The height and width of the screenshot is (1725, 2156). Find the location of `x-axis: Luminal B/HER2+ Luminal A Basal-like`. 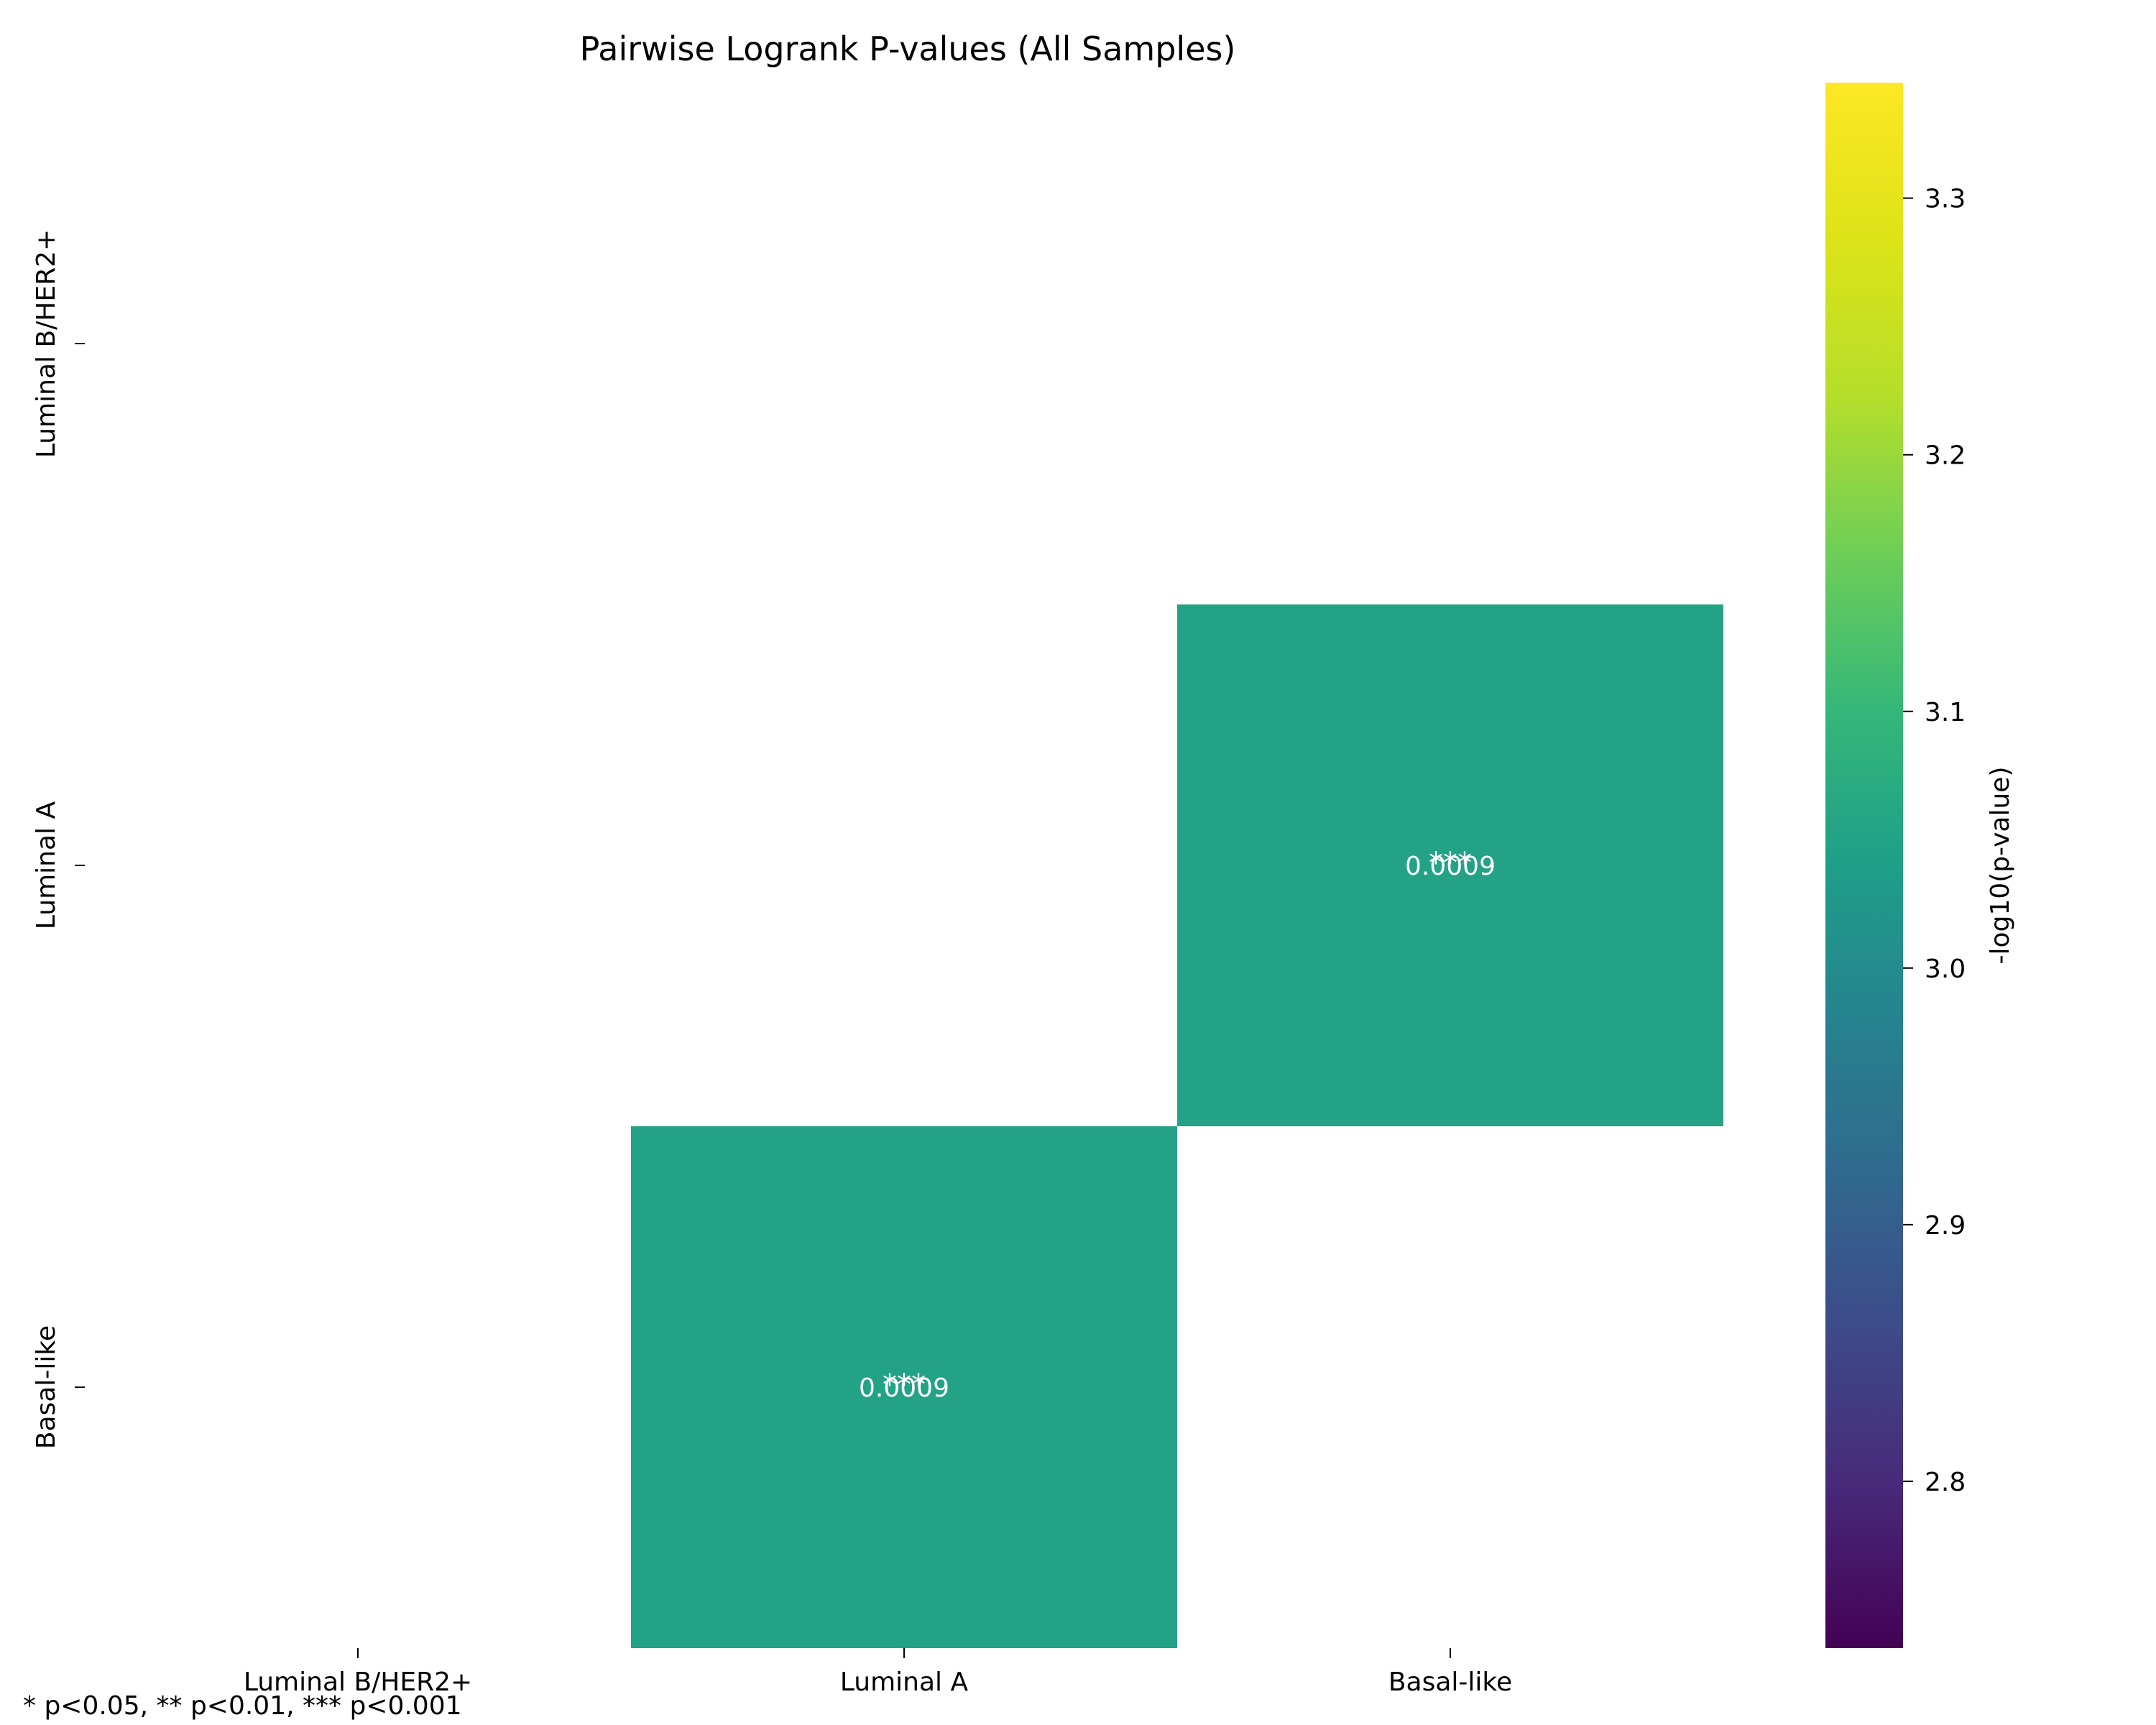

x-axis: Luminal B/HER2+ Luminal A Basal-like is located at coordinates (878, 1672).